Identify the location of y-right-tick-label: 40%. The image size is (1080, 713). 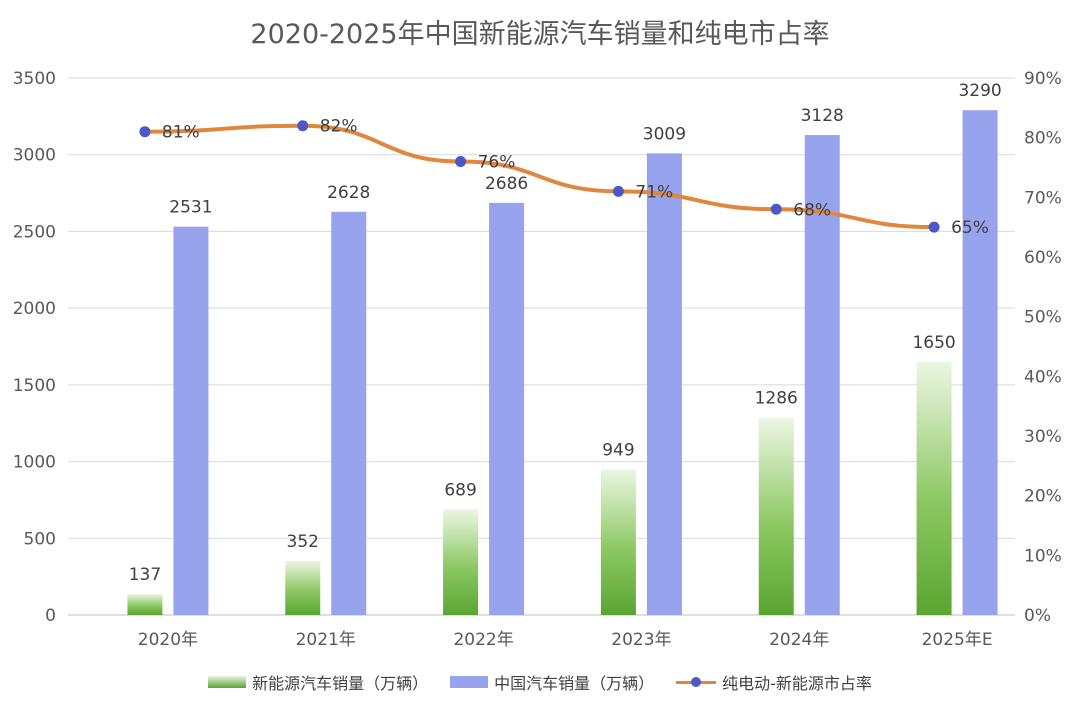
(1043, 377).